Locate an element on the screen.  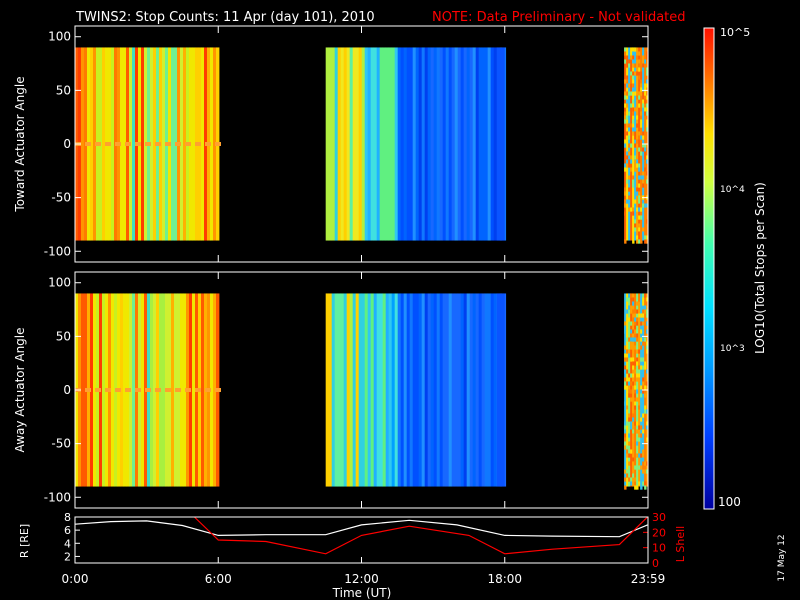
y-tick-label-right: 30 is located at coordinates (659, 517).